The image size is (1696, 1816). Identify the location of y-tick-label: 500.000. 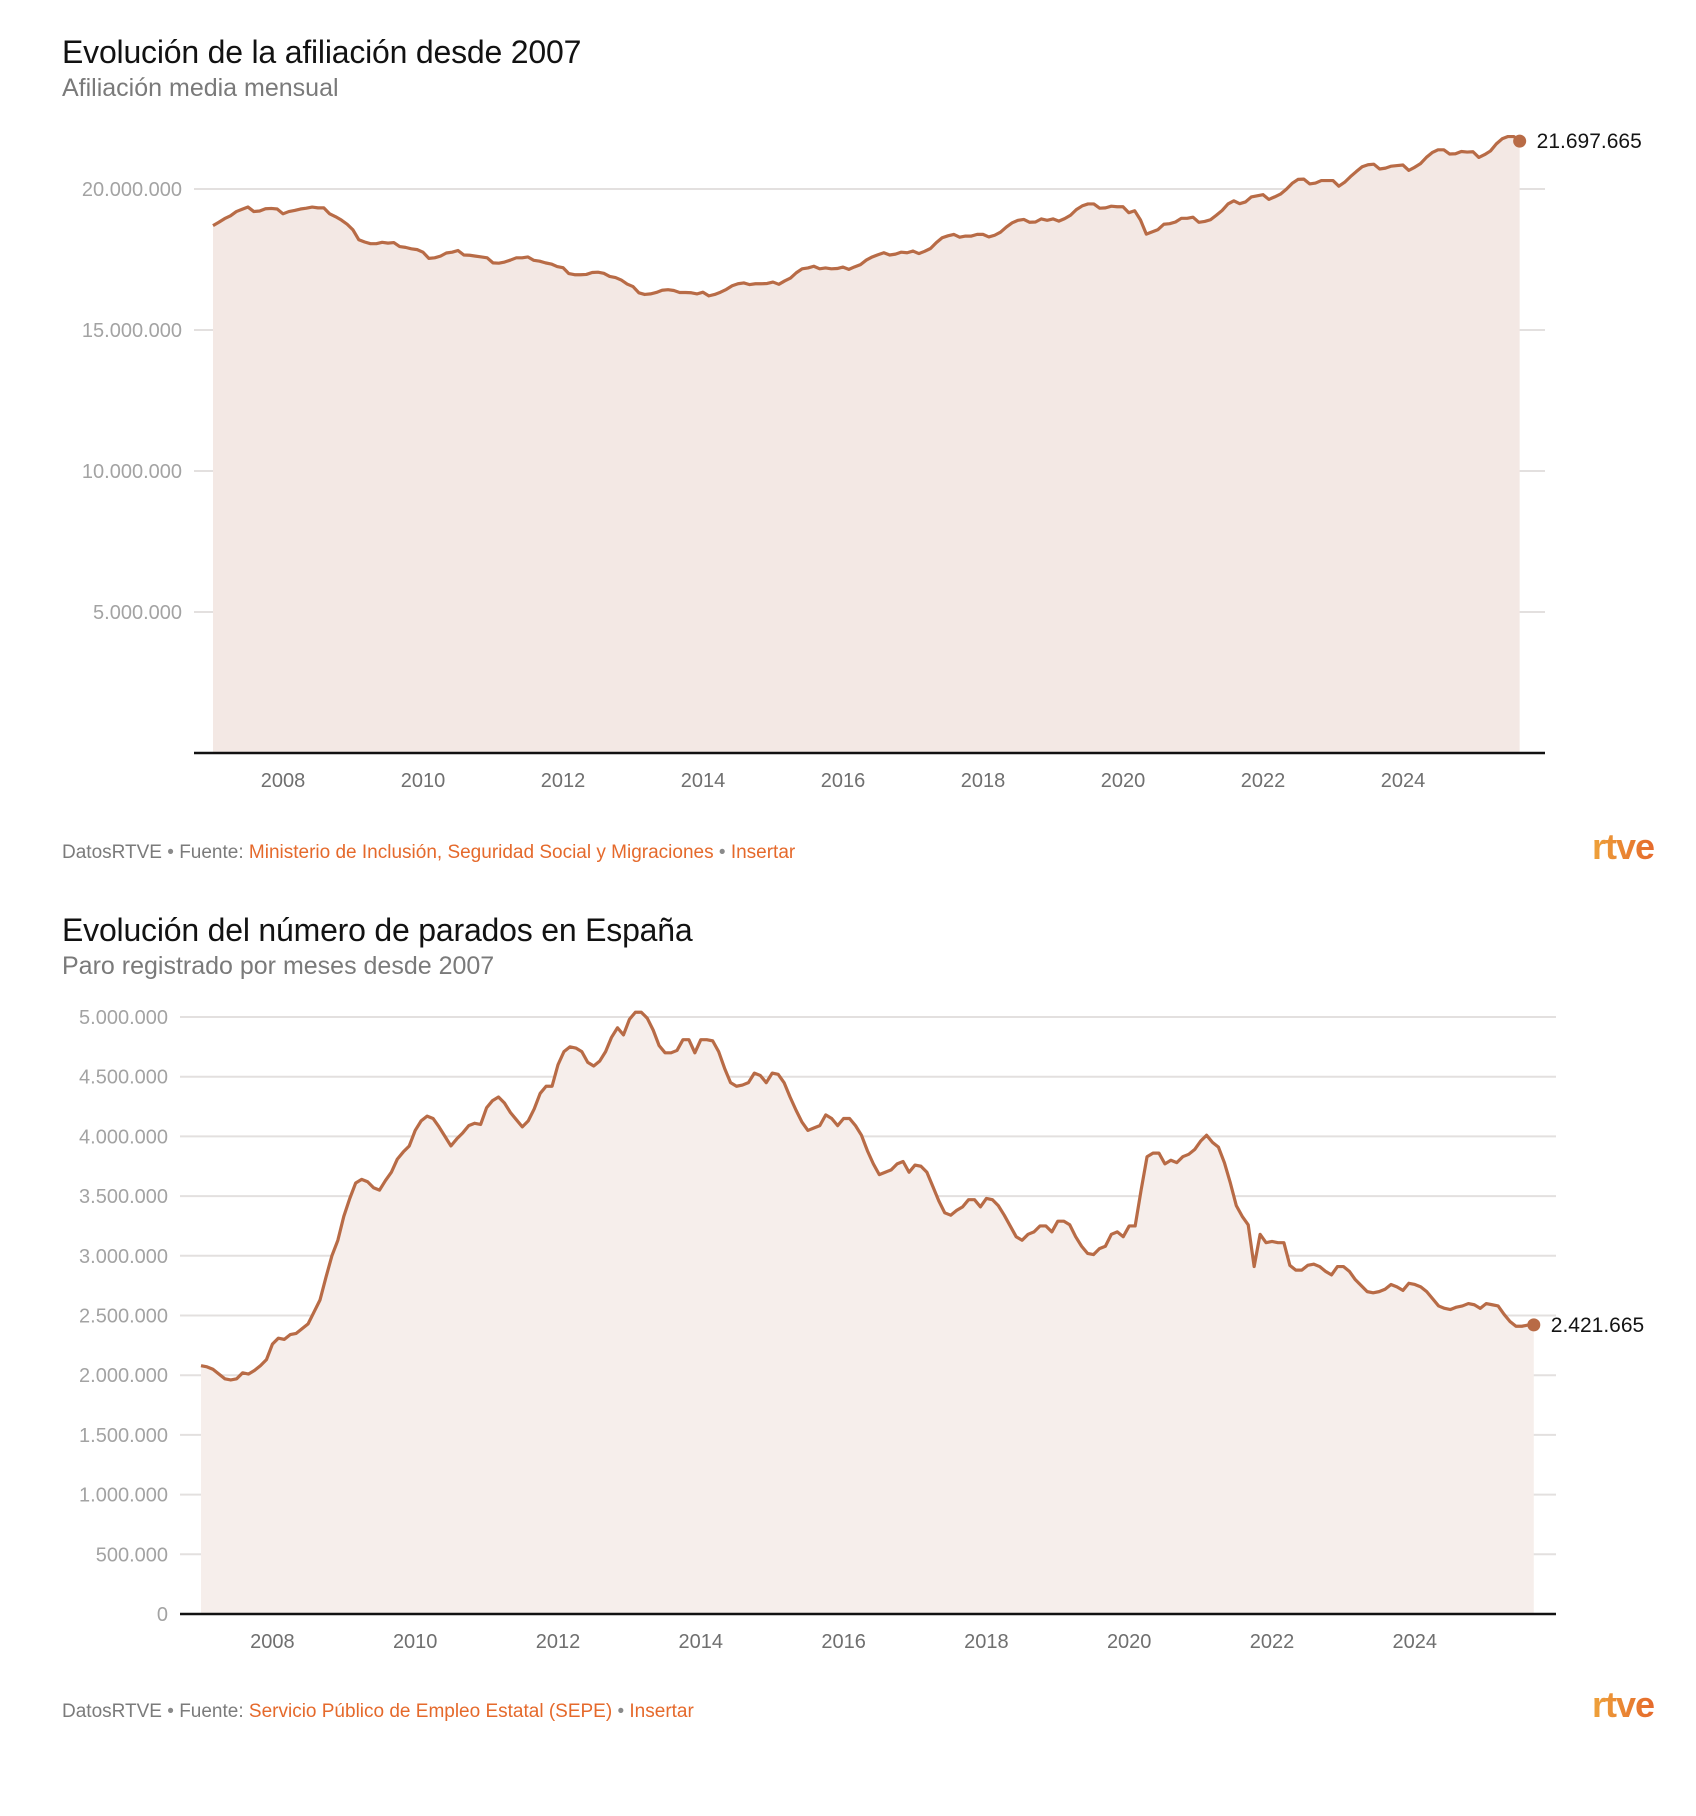
(132, 1555).